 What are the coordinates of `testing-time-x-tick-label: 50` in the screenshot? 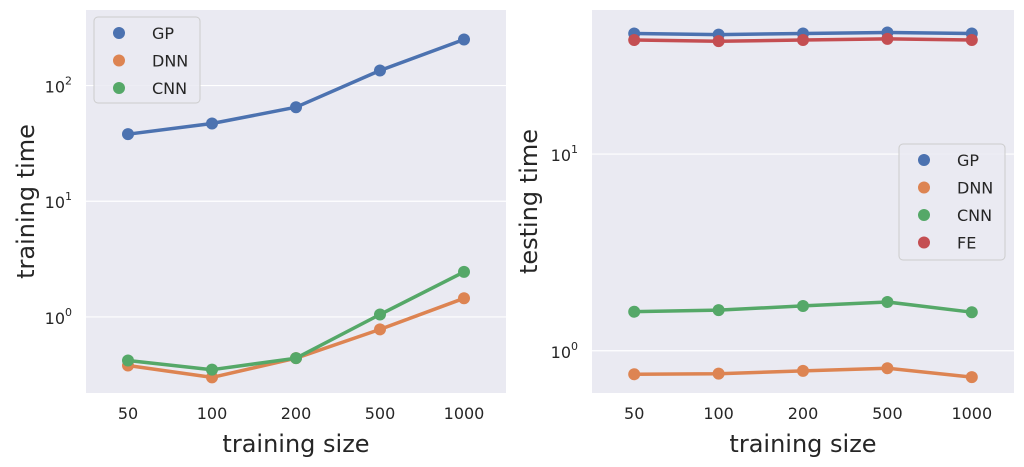 It's located at (634, 413).